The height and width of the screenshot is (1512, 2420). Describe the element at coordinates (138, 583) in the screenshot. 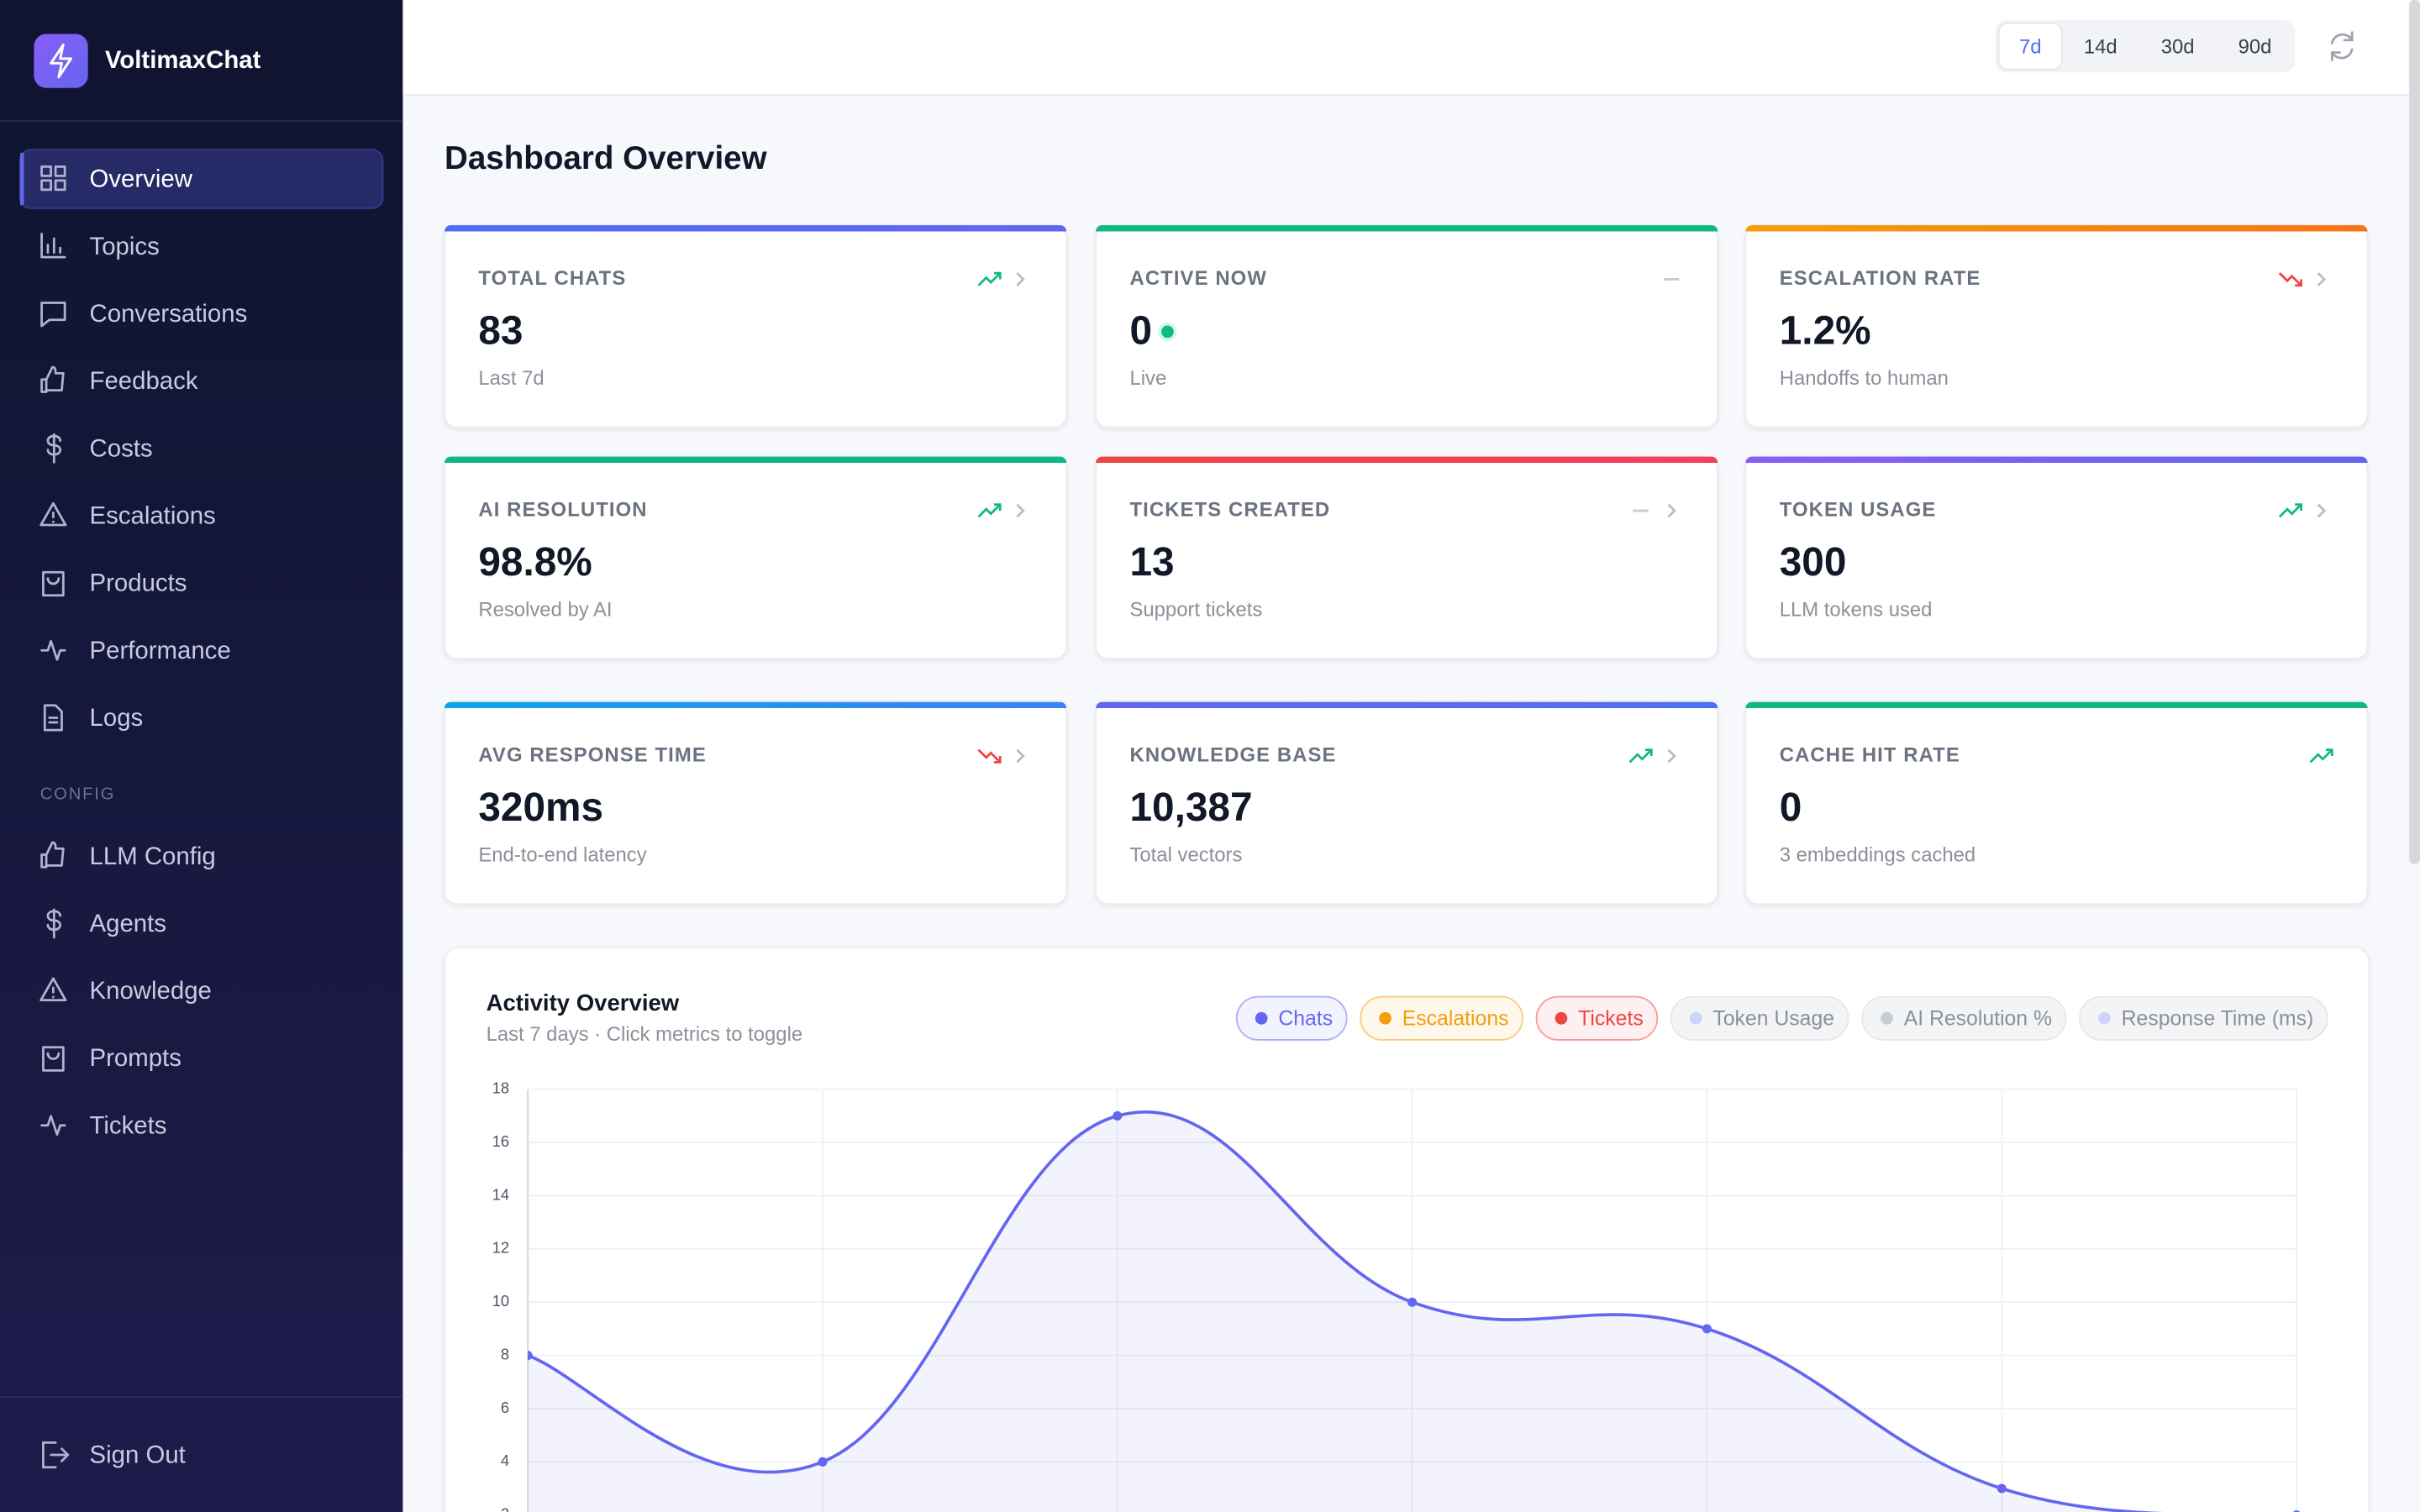

I see `nav-item: Products` at that location.